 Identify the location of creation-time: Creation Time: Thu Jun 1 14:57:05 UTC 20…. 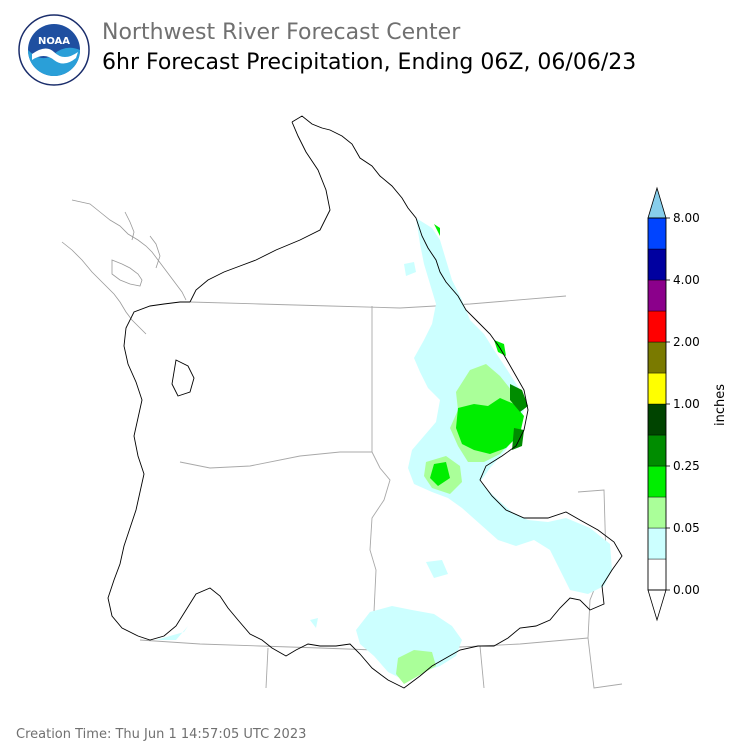
(161, 734).